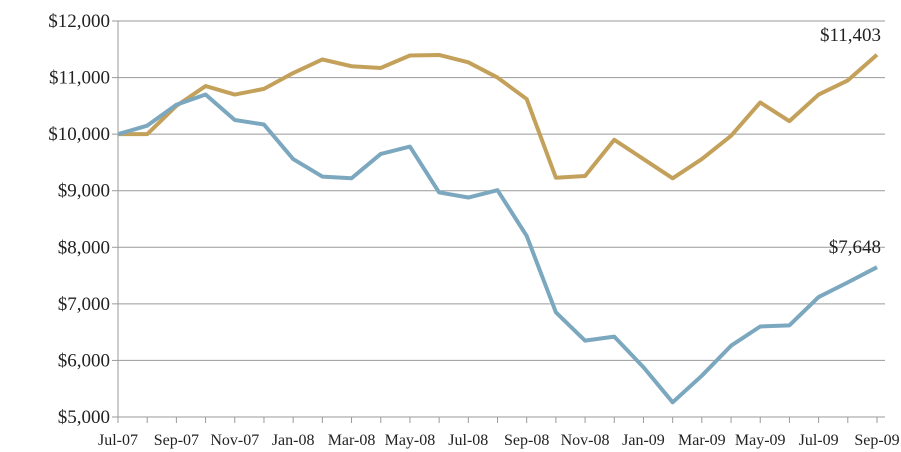 The image size is (901, 452). I want to click on value-label: $7,648, so click(855, 247).